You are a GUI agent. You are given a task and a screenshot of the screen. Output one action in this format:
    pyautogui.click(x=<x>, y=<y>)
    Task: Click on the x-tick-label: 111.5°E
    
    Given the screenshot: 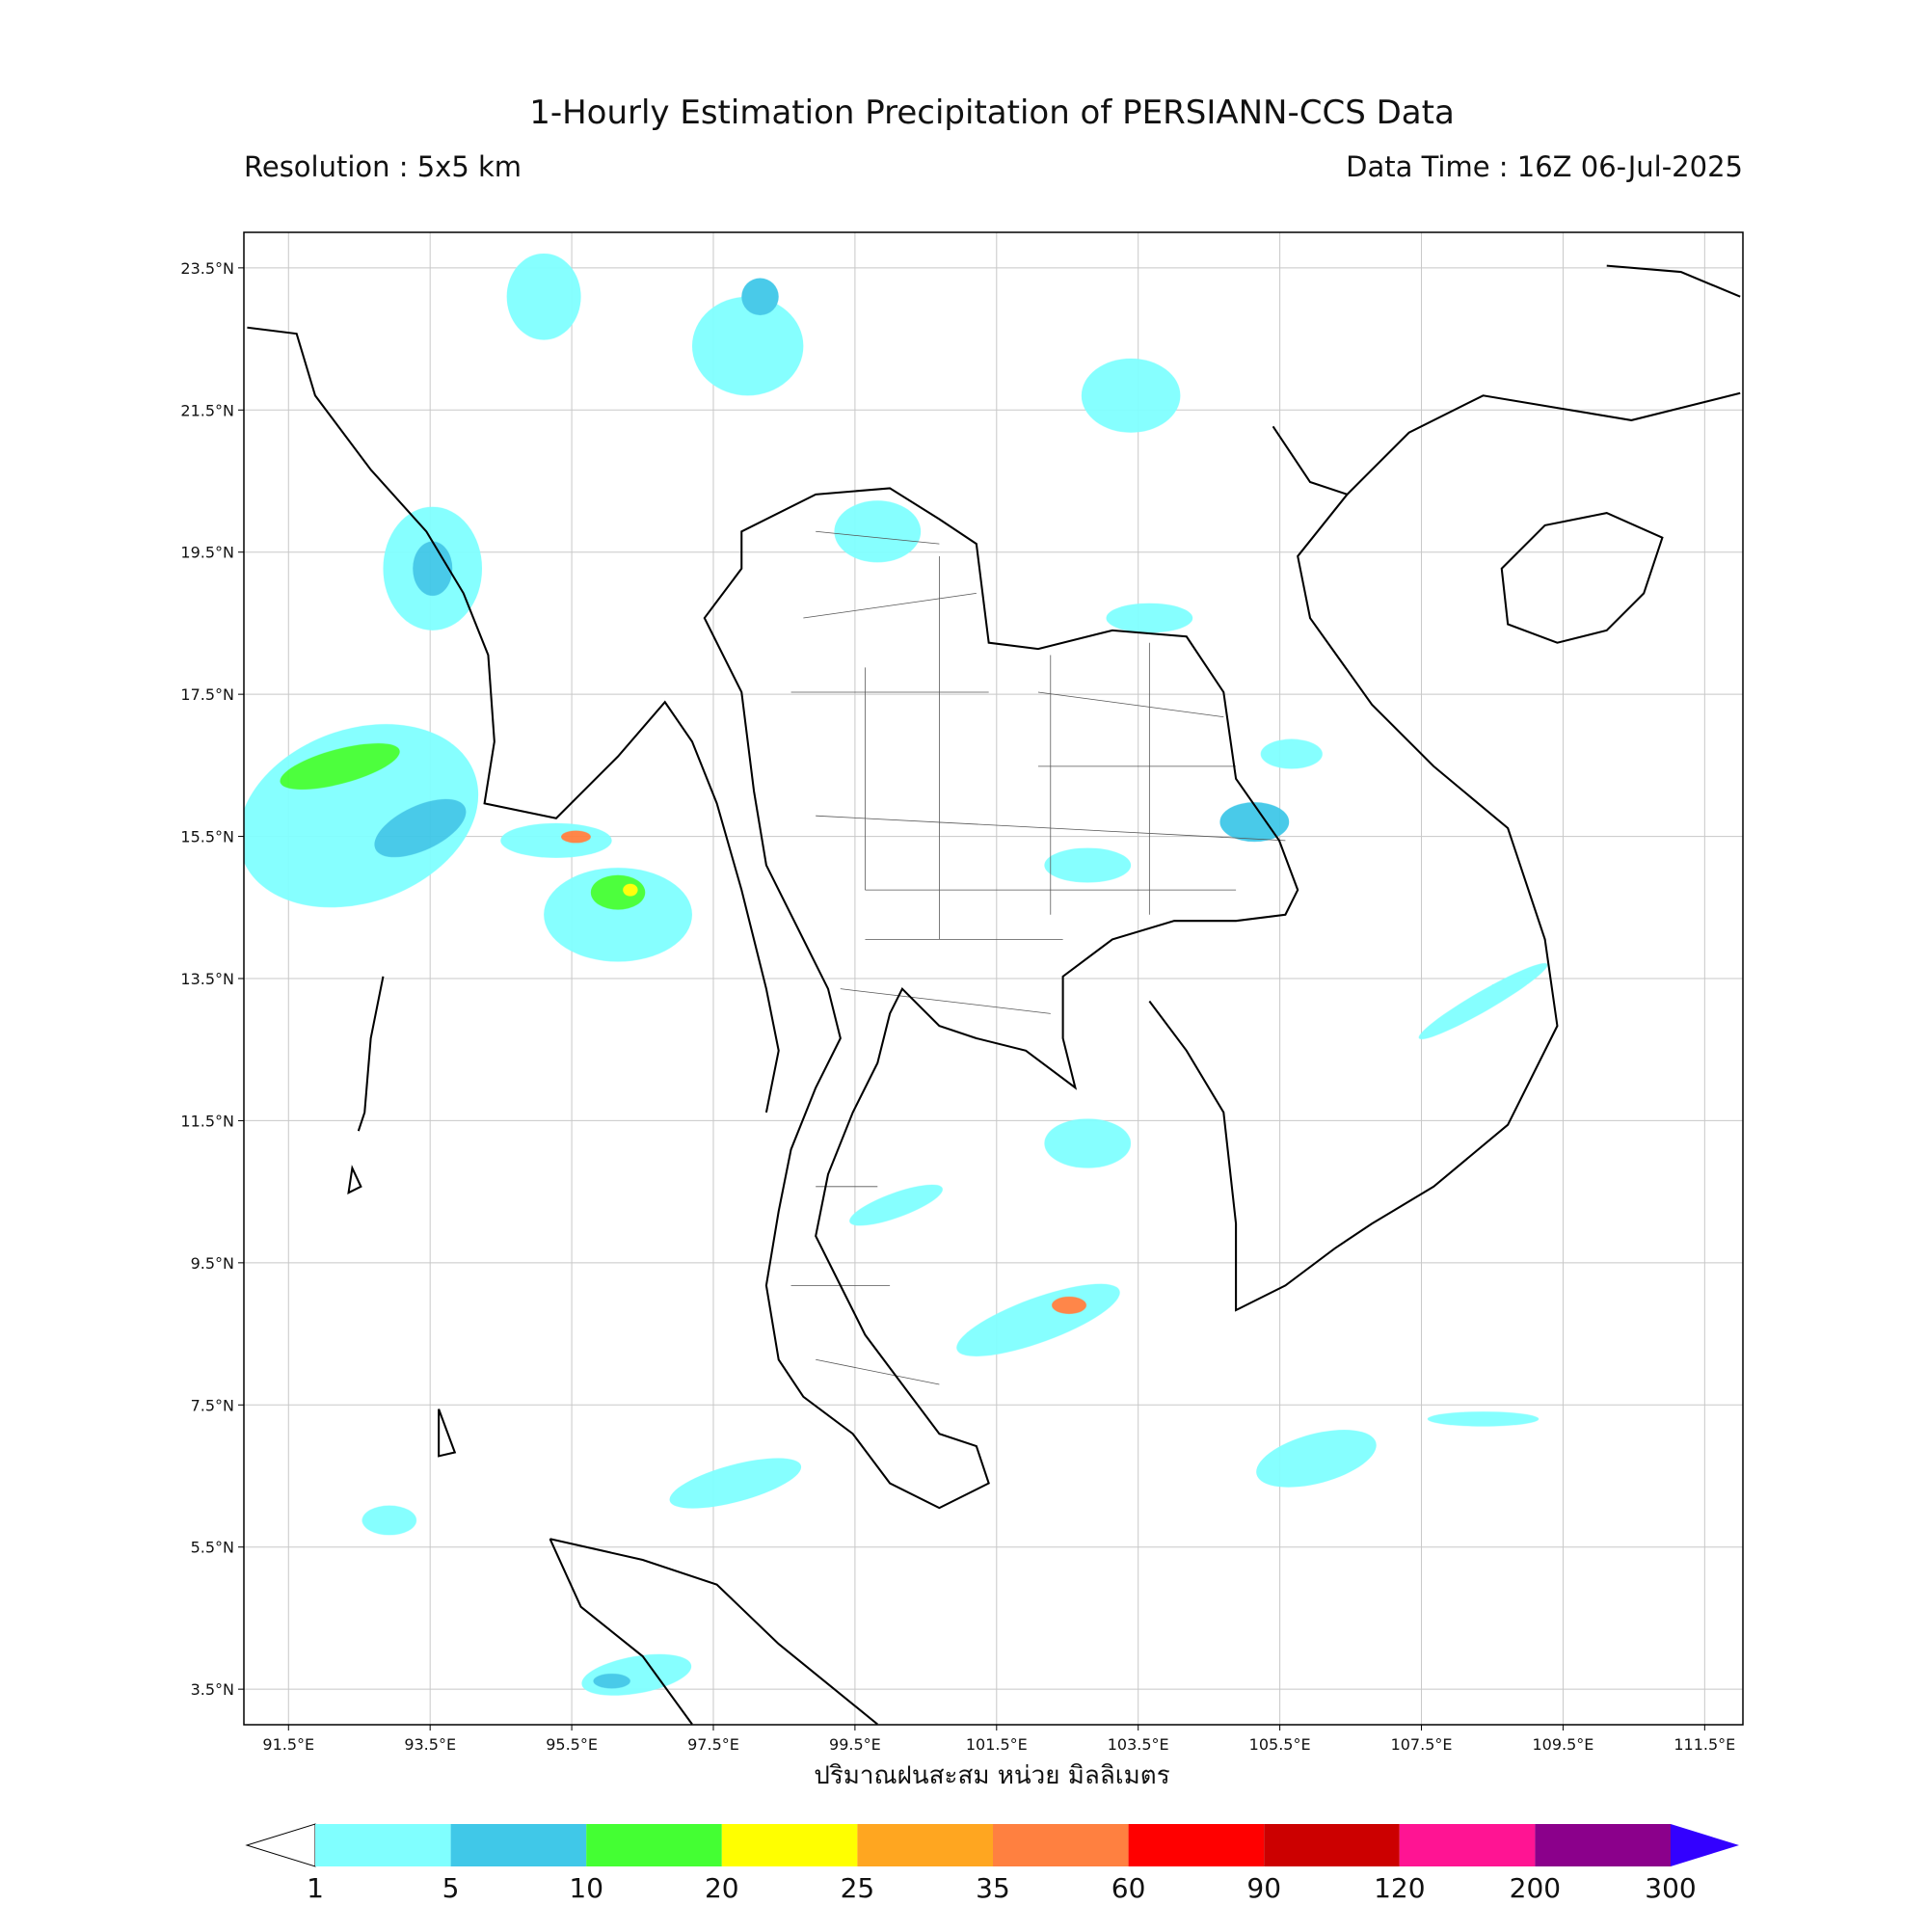 What is the action you would take?
    pyautogui.click(x=1705, y=1745)
    